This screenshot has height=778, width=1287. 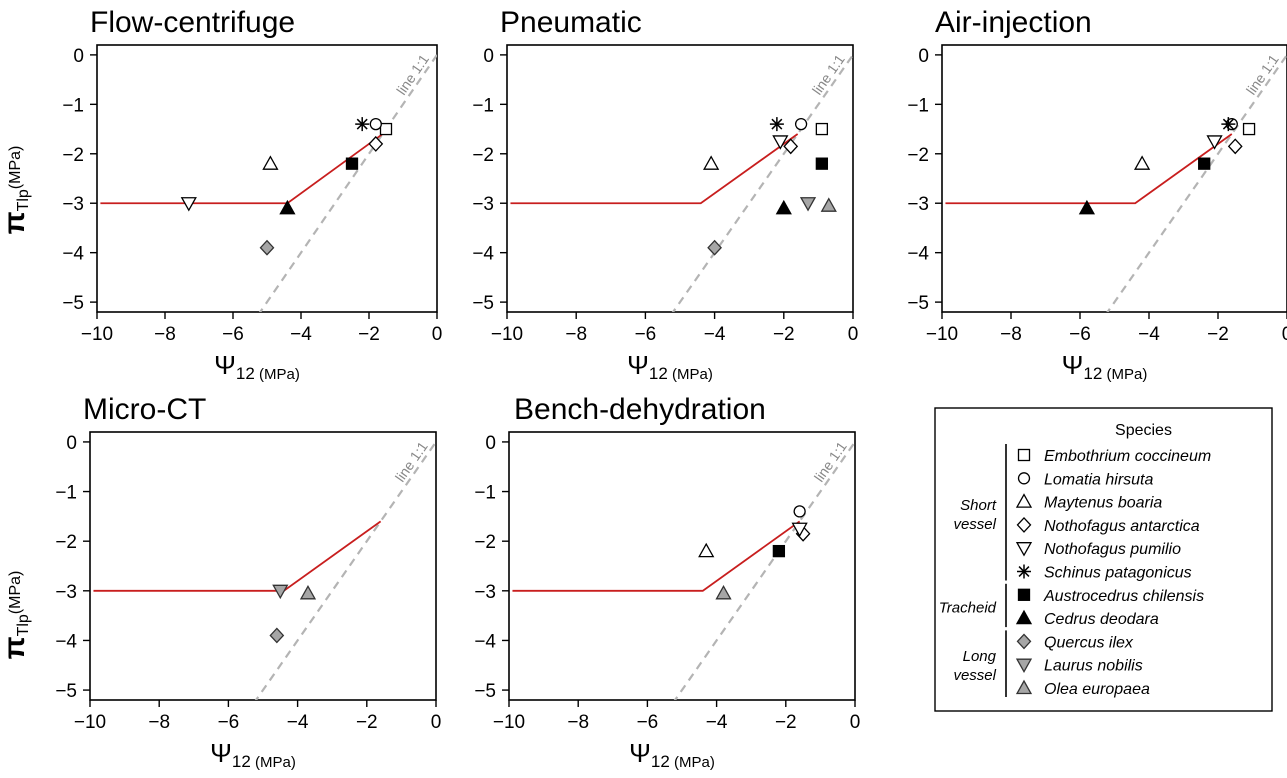 What do you see at coordinates (192, 22) in the screenshot?
I see `panel-title: Flow-centrifuge` at bounding box center [192, 22].